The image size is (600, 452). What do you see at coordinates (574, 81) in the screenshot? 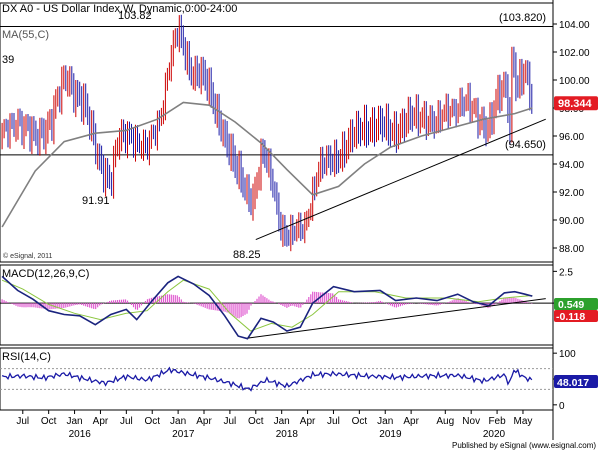
I see `price-tick-label: 100.00` at bounding box center [574, 81].